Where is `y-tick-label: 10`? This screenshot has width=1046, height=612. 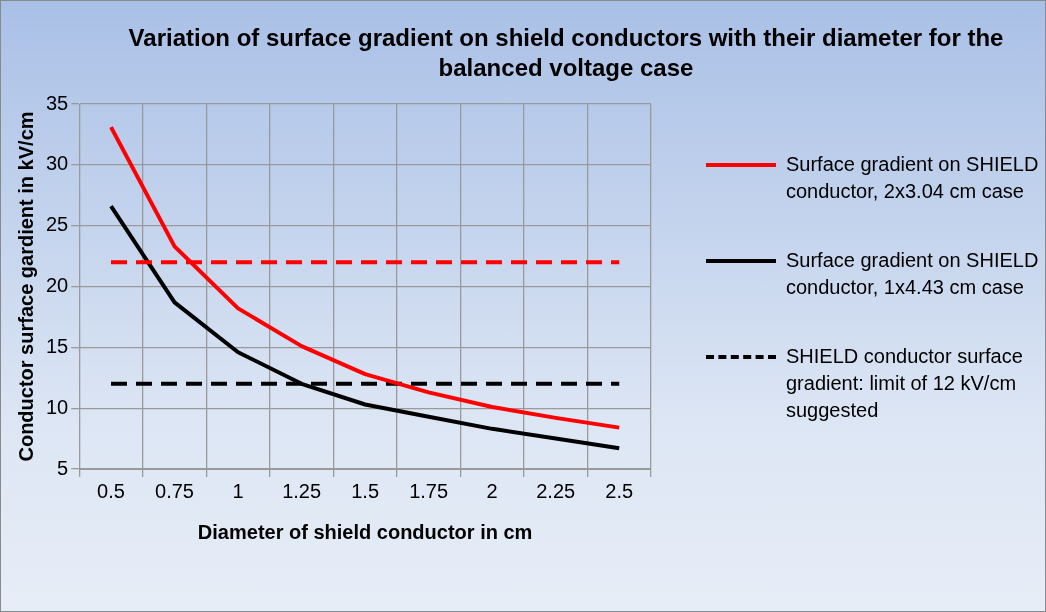
y-tick-label: 10 is located at coordinates (57, 406).